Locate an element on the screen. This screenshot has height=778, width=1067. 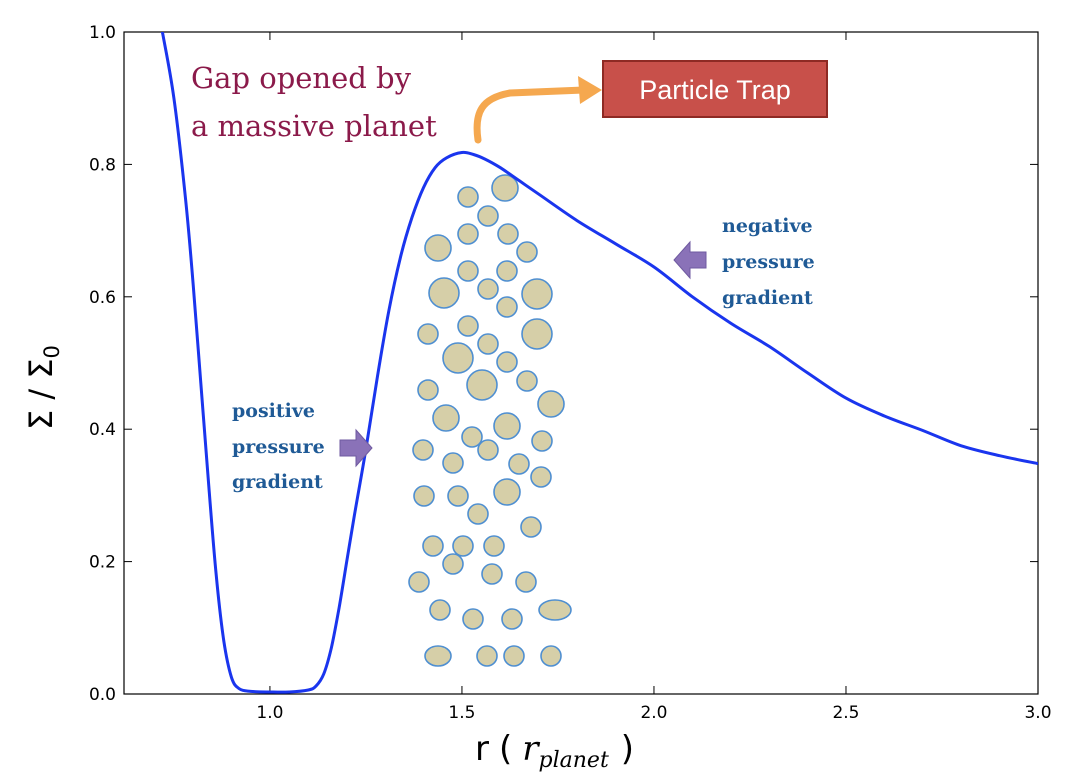
negative-gradient-line2: pressure is located at coordinates (768, 262).